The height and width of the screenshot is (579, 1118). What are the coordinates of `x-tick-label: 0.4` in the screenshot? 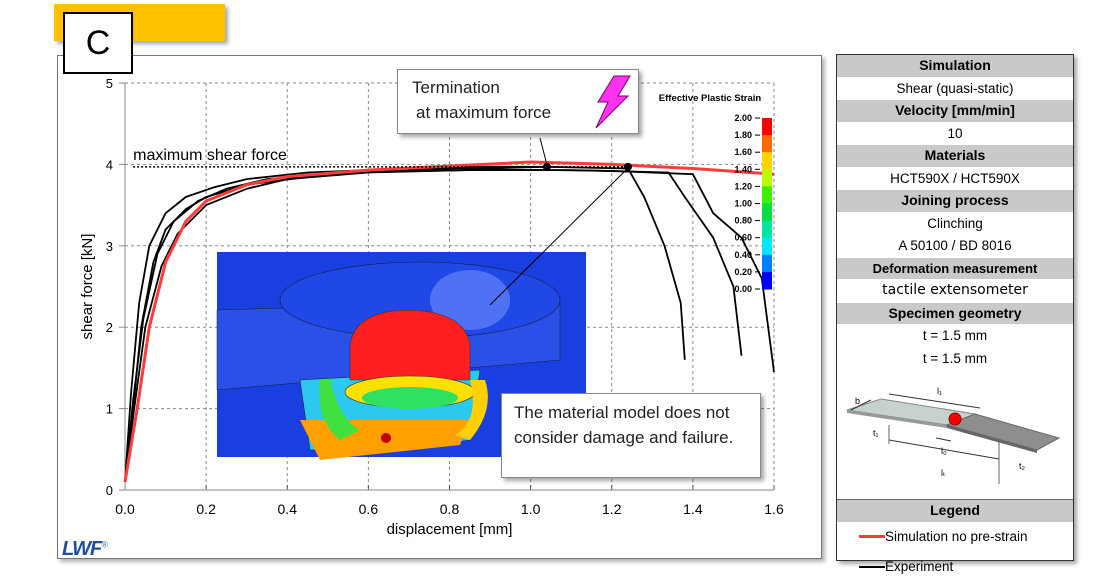 It's located at (288, 509).